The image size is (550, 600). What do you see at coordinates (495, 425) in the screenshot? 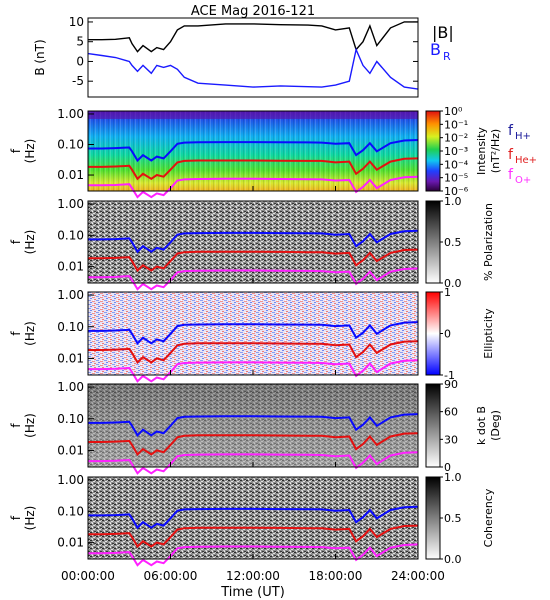
I see `colorbar-label-unit: (Deg)` at bounding box center [495, 425].